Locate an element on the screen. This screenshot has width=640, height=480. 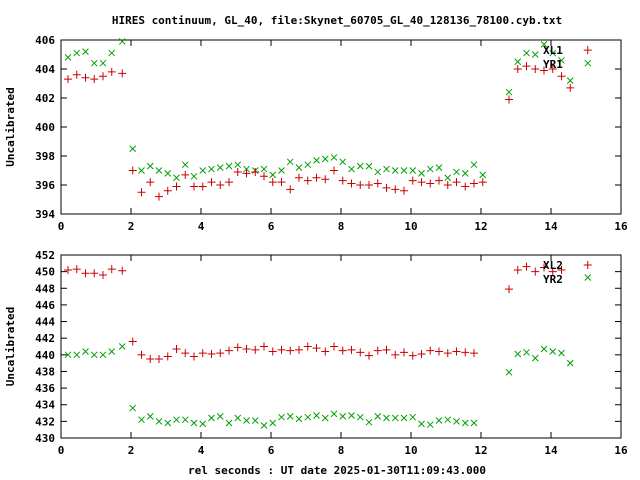
y-tick-label: 394 is located at coordinates (45, 214).